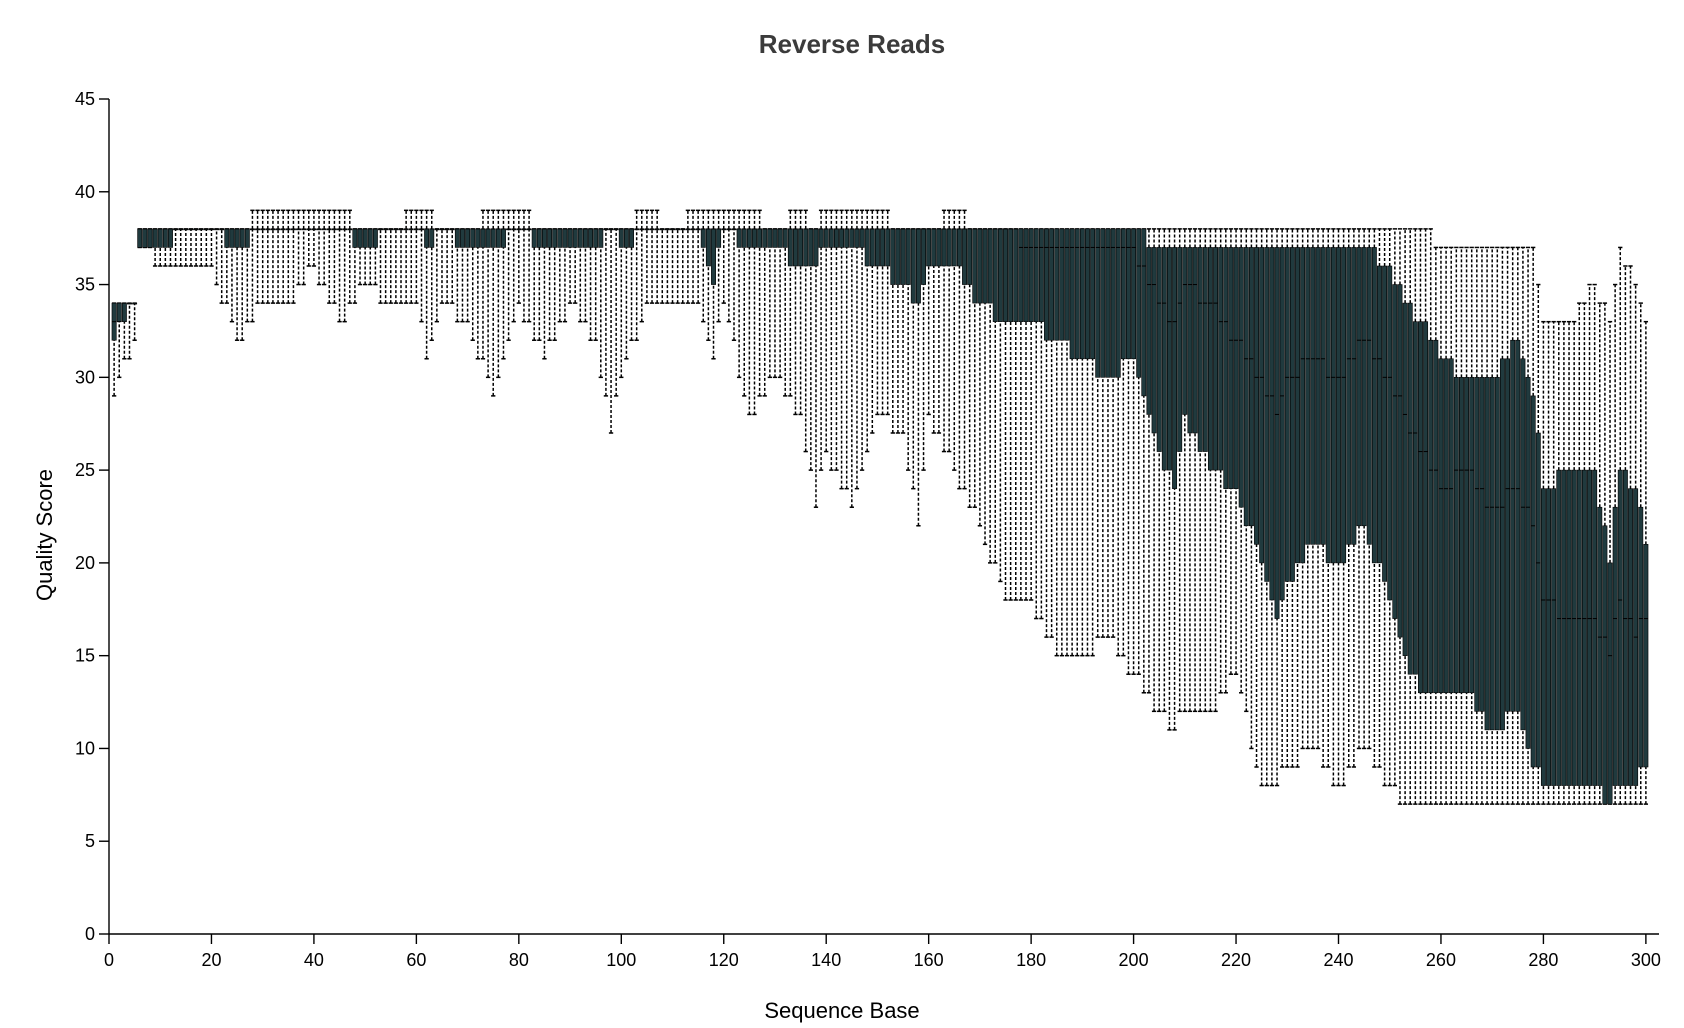 This screenshot has width=1684, height=1028. I want to click on chart-title: Reverse Reads, so click(852, 44).